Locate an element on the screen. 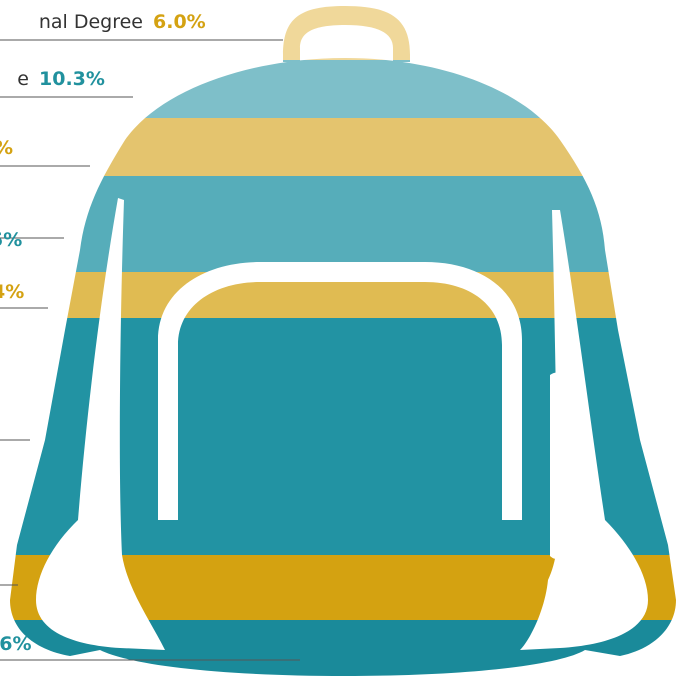 This screenshot has height=689, width=680. category-label-1: nal Degree is located at coordinates (91, 22).